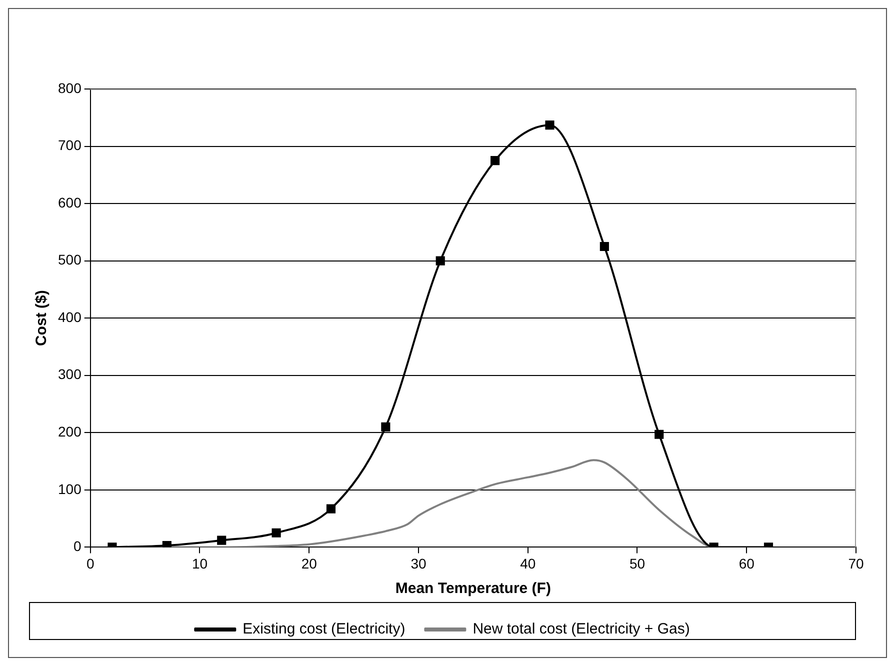 The width and height of the screenshot is (895, 666). I want to click on x-tick-label: 70, so click(856, 563).